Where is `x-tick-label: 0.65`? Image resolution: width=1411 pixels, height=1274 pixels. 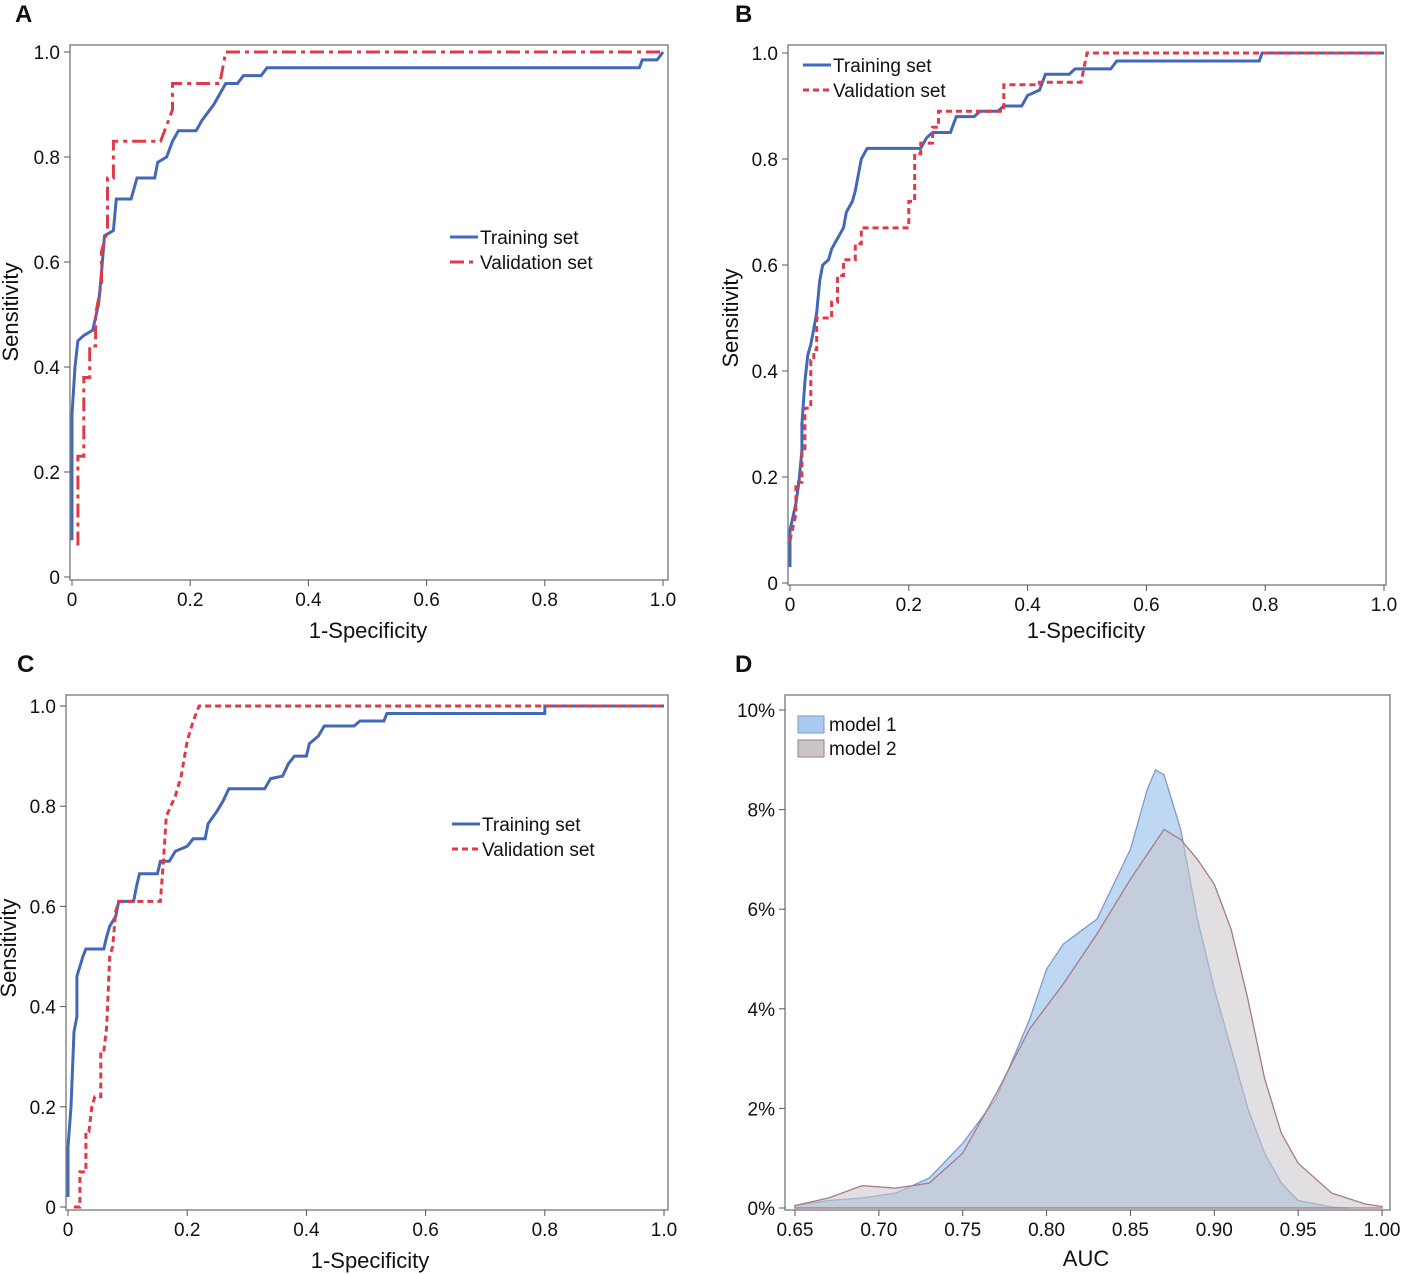 x-tick-label: 0.65 is located at coordinates (795, 1230).